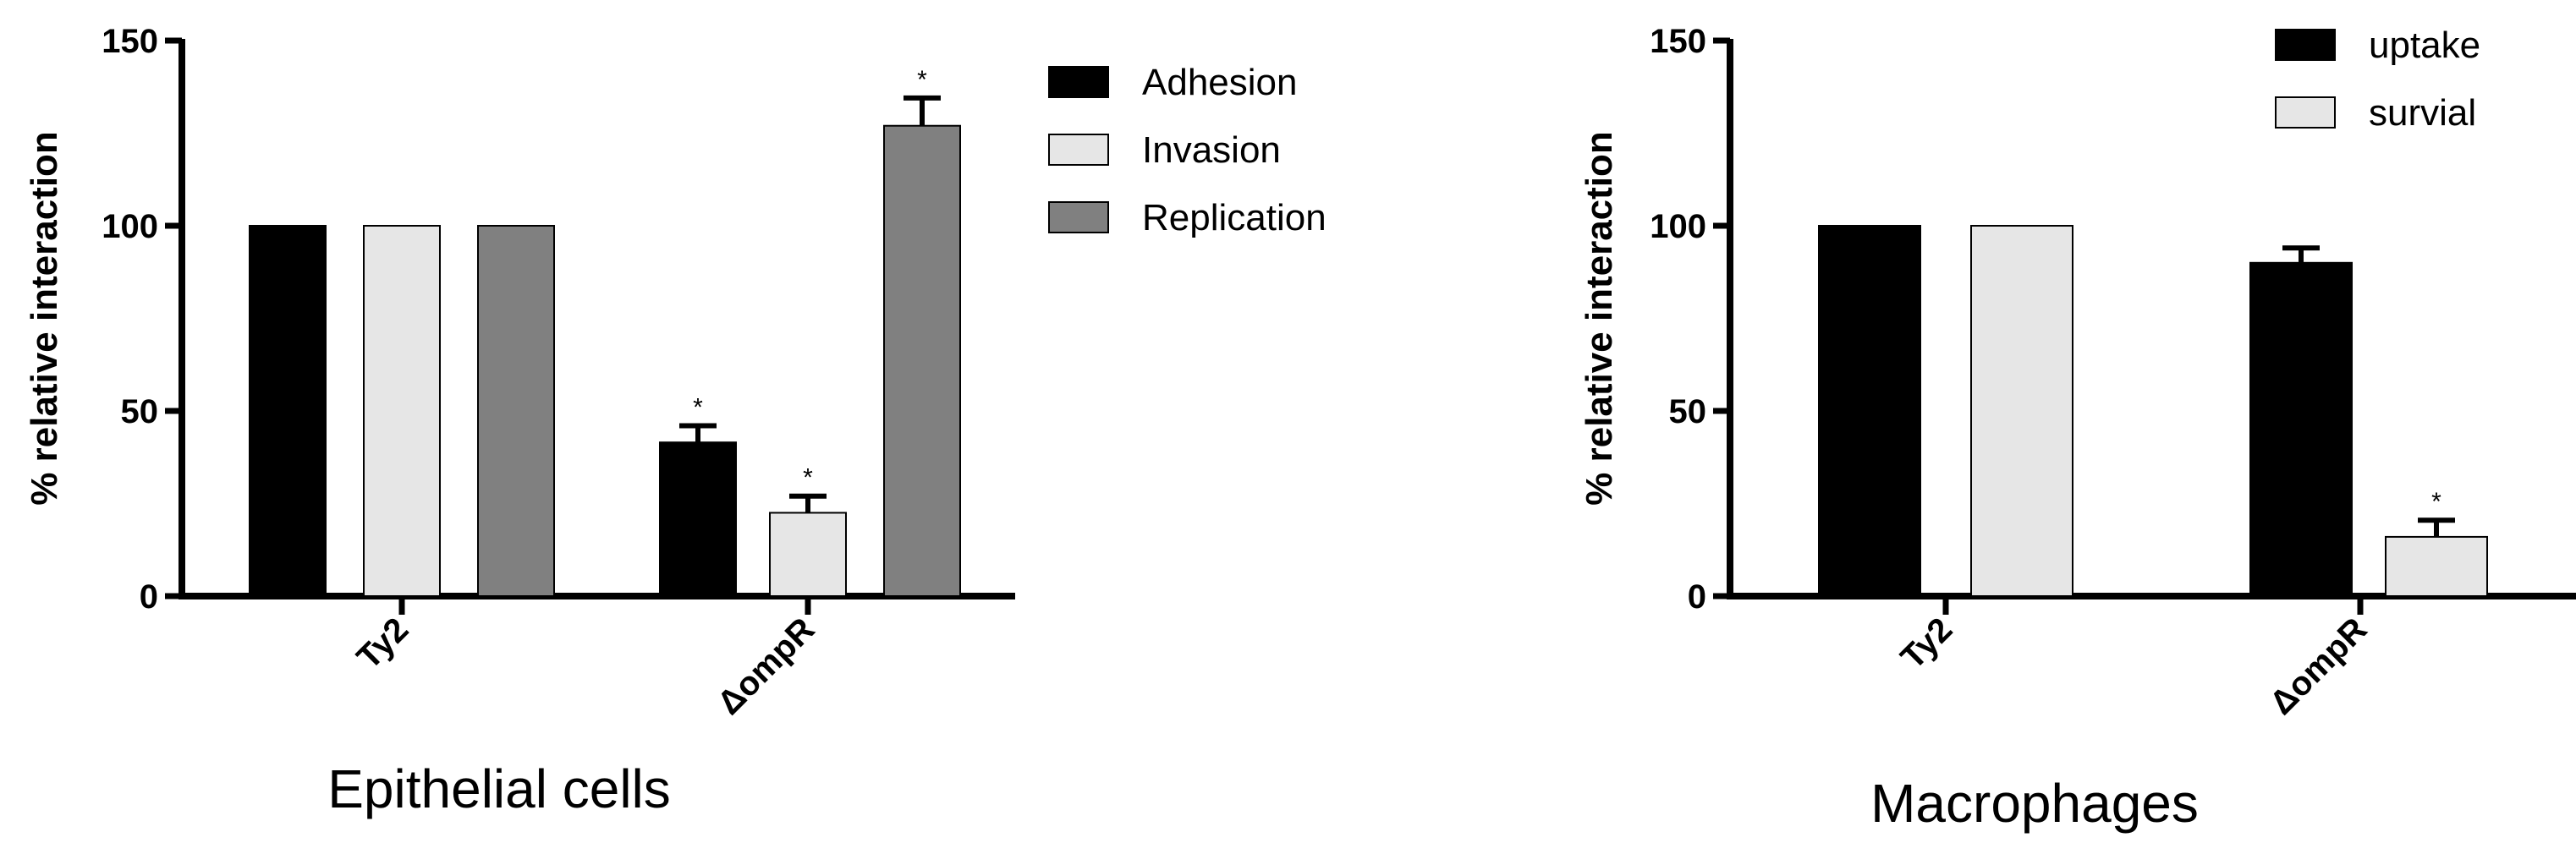 This screenshot has width=2576, height=854. I want to click on legend-label: uptake, so click(2424, 45).